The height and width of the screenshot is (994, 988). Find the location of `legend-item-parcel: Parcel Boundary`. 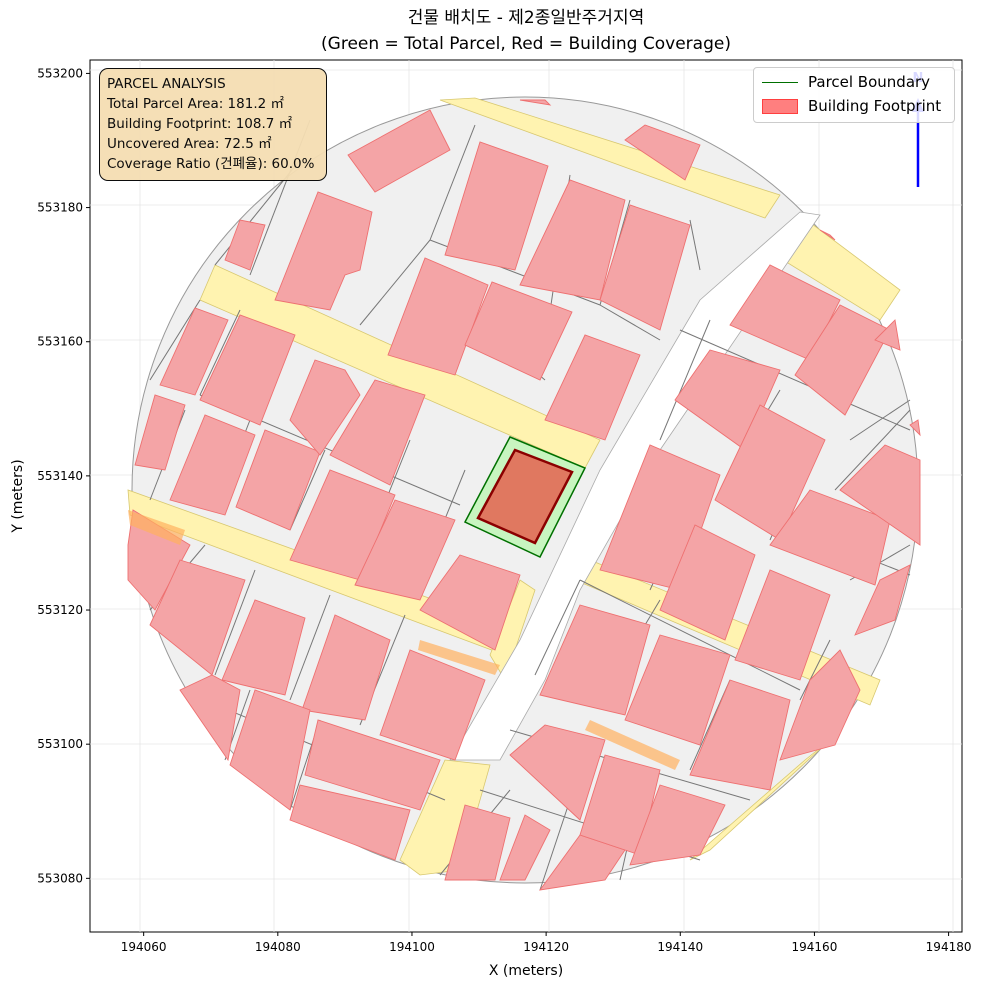

legend-item-parcel: Parcel Boundary is located at coordinates (846, 82).